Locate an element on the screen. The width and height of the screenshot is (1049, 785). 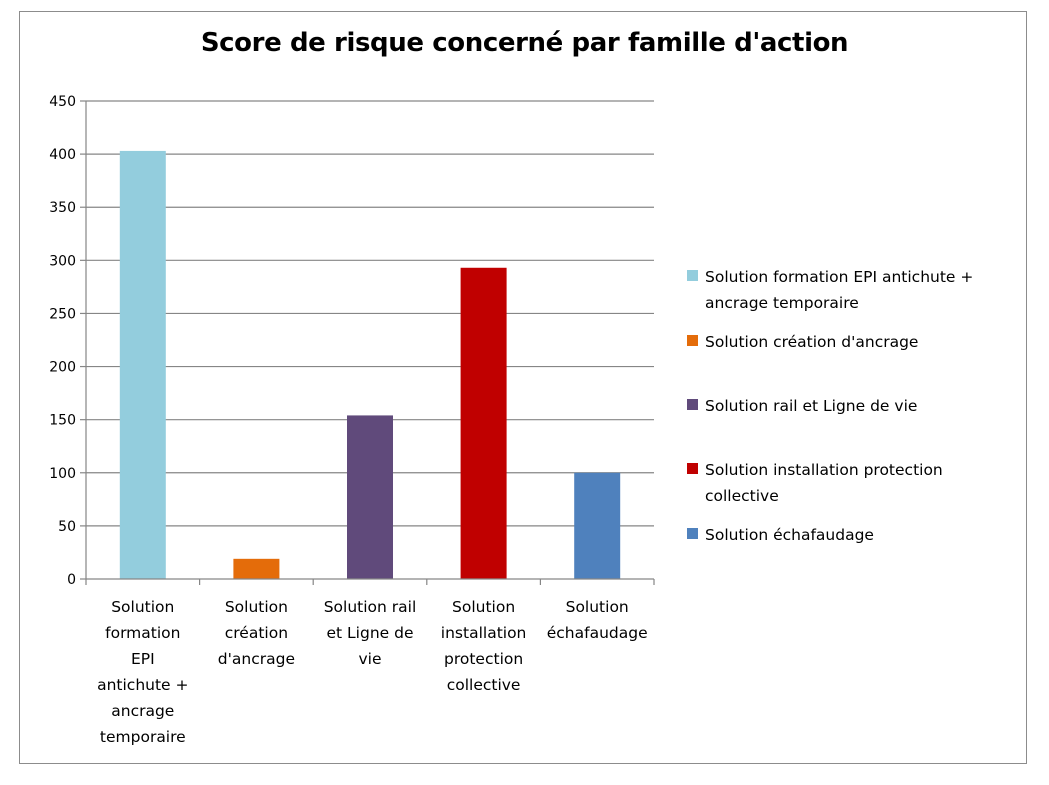
x-tick-label: protection is located at coordinates (483, 659).